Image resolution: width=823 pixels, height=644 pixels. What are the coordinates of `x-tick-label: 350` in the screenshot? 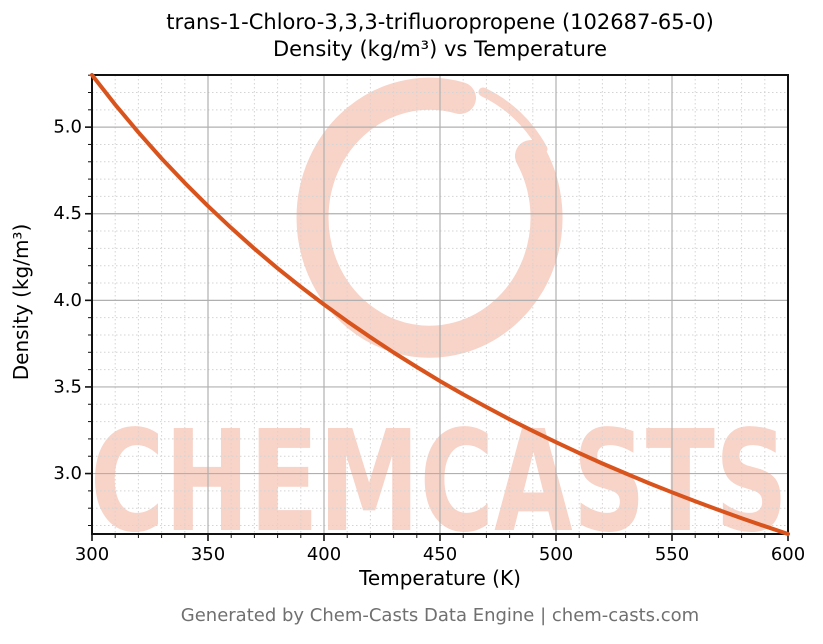 It's located at (208, 554).